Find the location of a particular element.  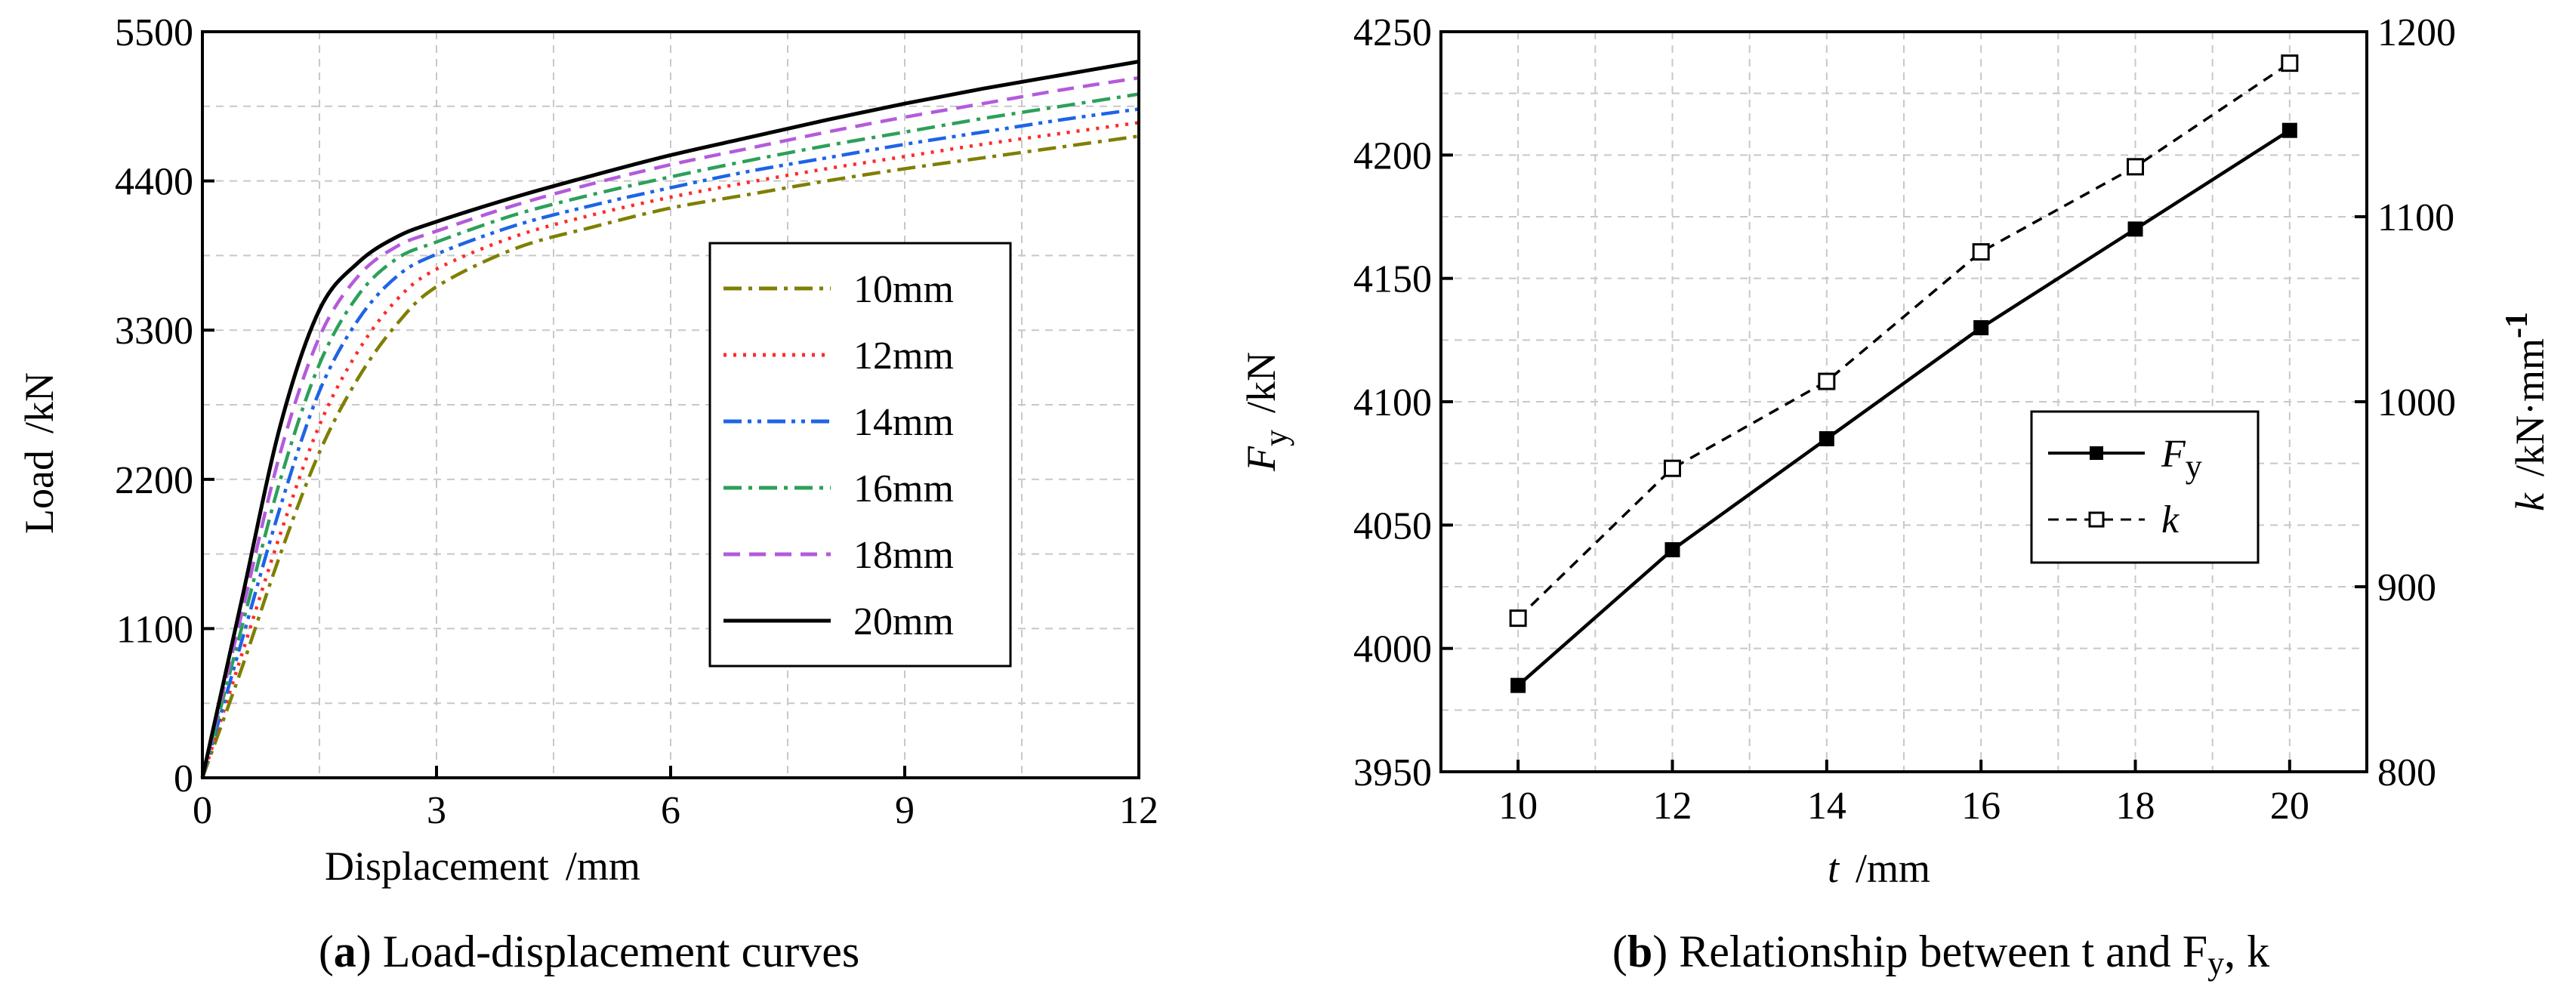

panel-b-legend-box is located at coordinates (2145, 487).